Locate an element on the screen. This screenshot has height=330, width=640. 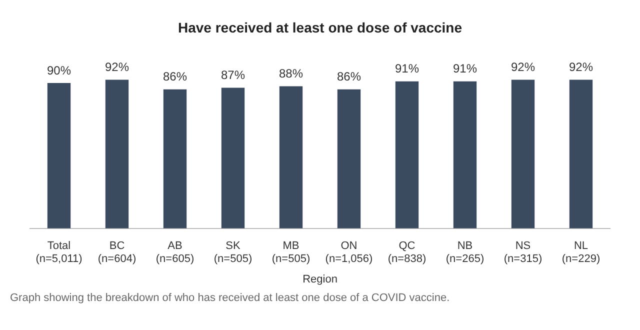
x-tick-label: QC (n=838) is located at coordinates (407, 253).